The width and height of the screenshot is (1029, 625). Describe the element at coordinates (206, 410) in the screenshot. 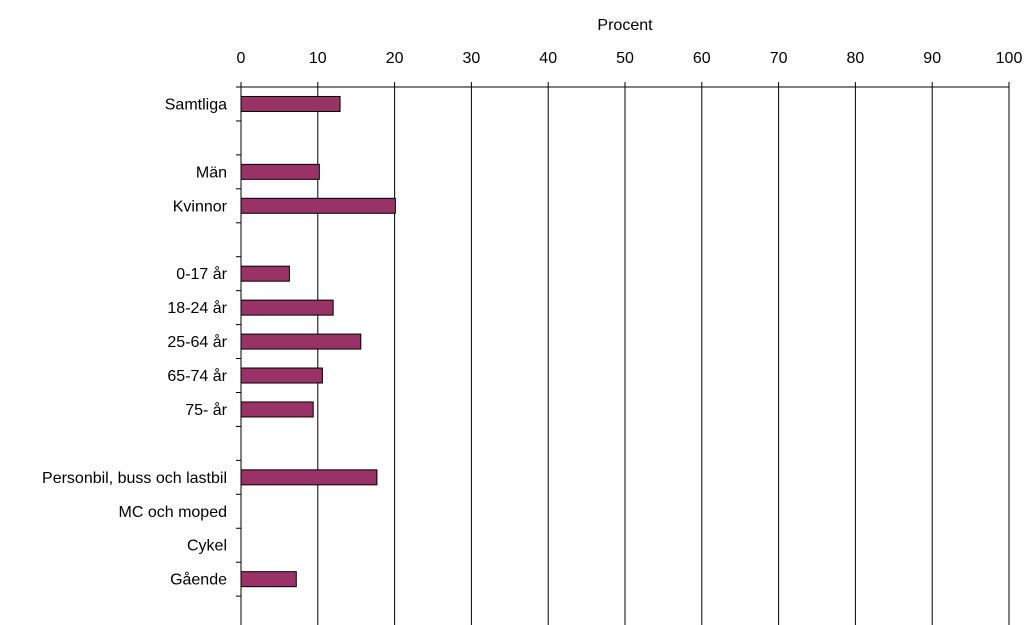

I see `category-label: 75- år` at that location.